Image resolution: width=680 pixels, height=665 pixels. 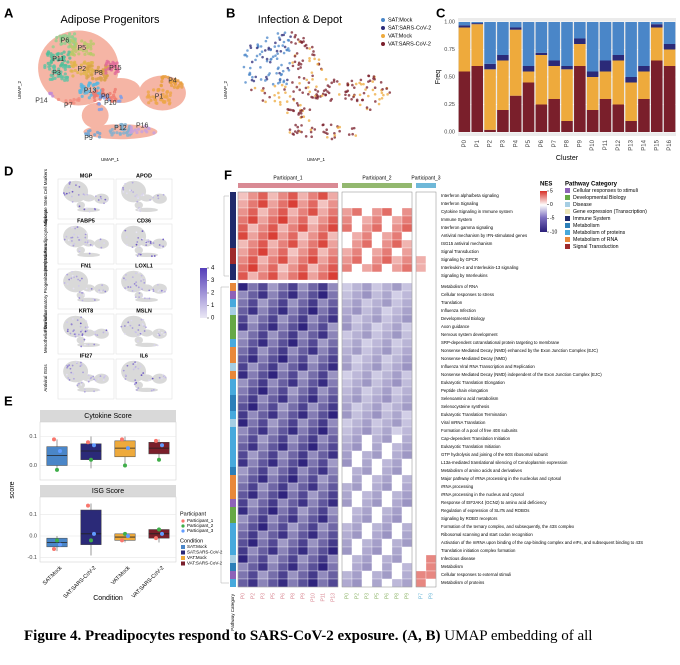 I want to click on umap-region, so click(x=138, y=250).